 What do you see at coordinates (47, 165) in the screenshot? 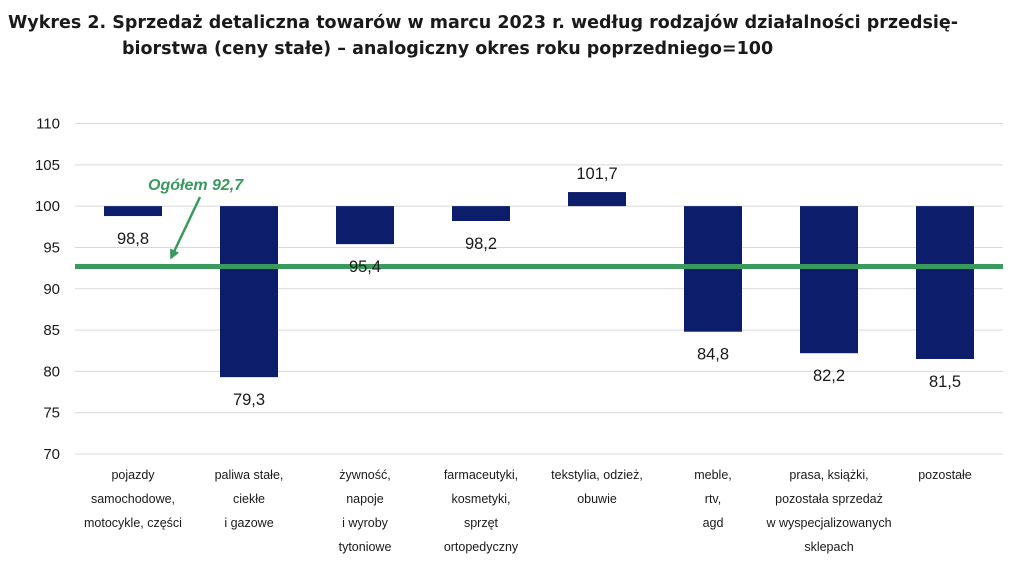
I see `y-tick-label: 105` at bounding box center [47, 165].